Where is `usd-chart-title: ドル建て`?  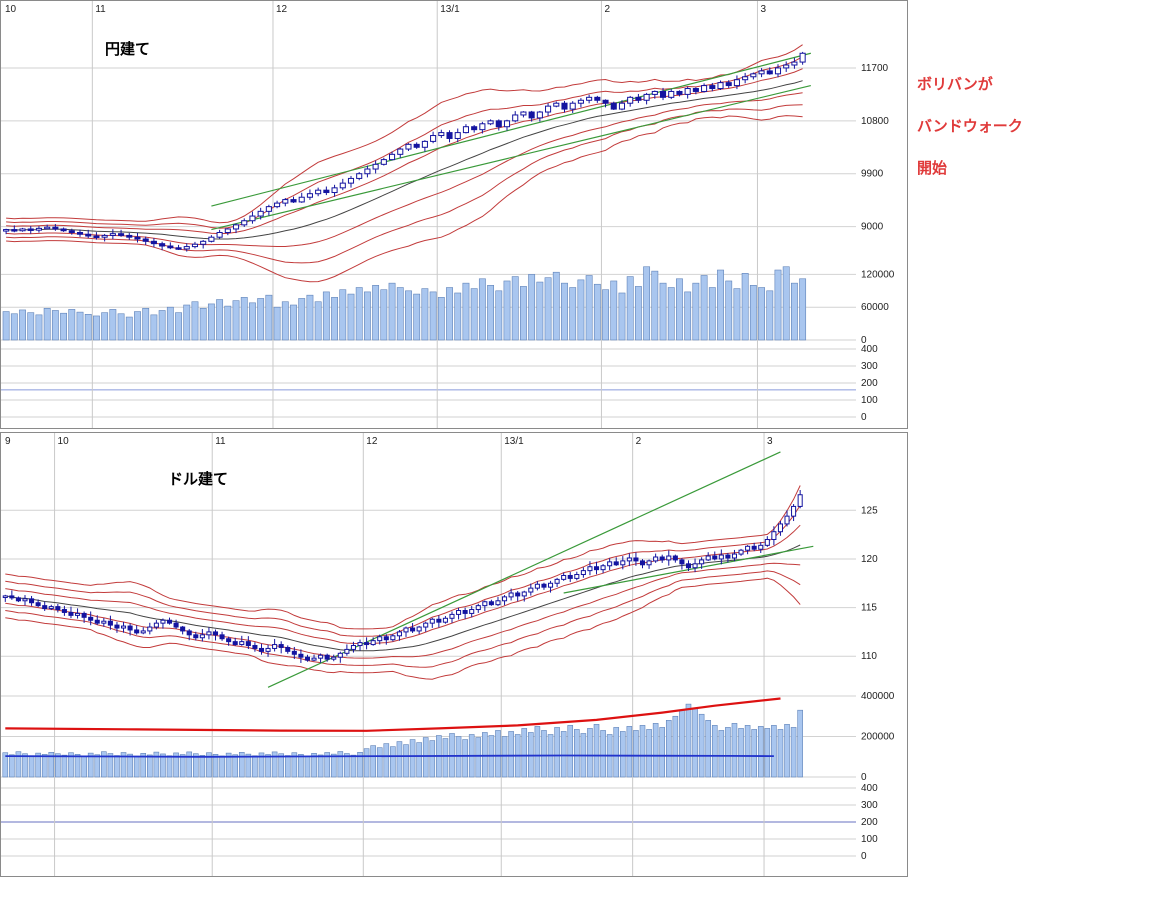 usd-chart-title: ドル建て is located at coordinates (198, 479).